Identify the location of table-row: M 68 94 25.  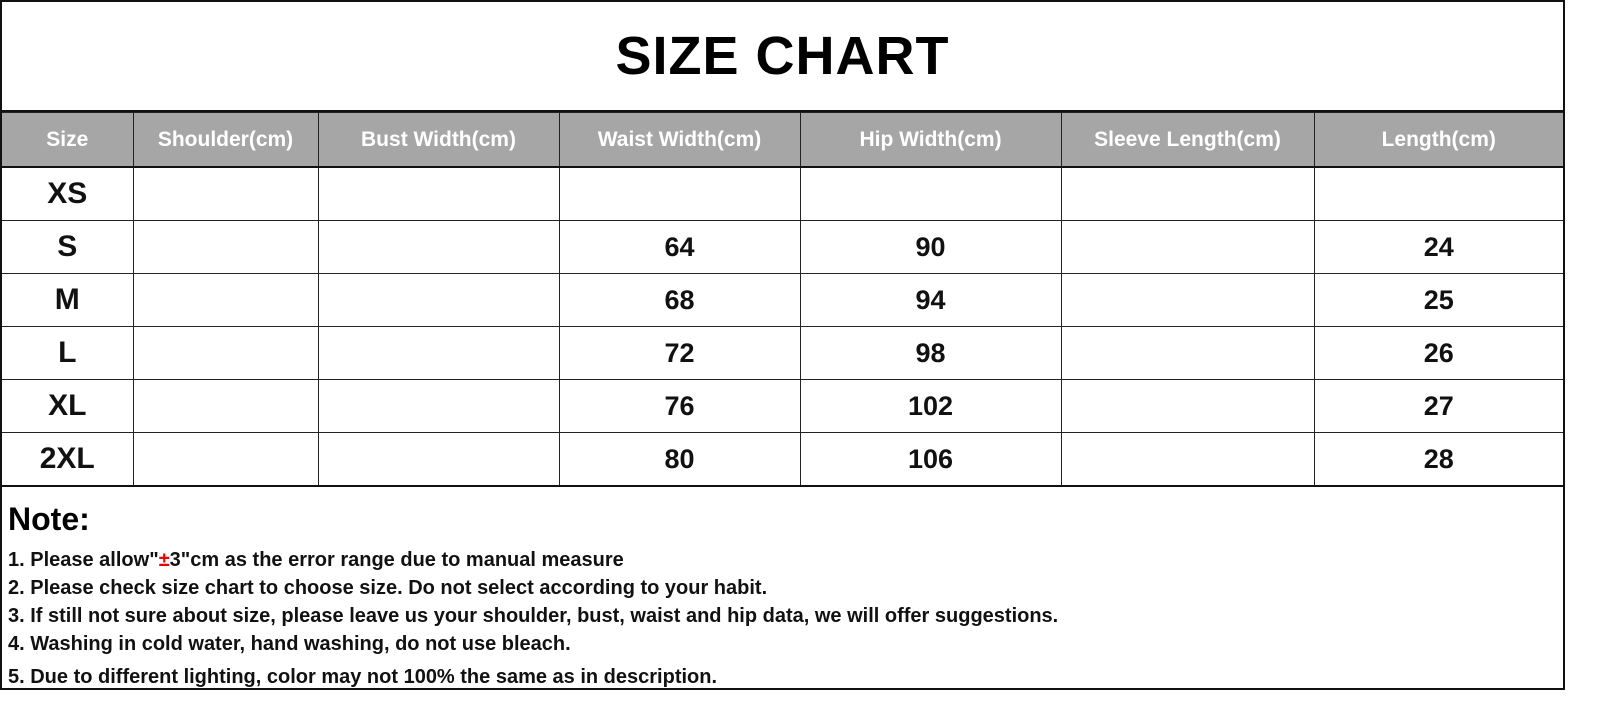
(782, 300).